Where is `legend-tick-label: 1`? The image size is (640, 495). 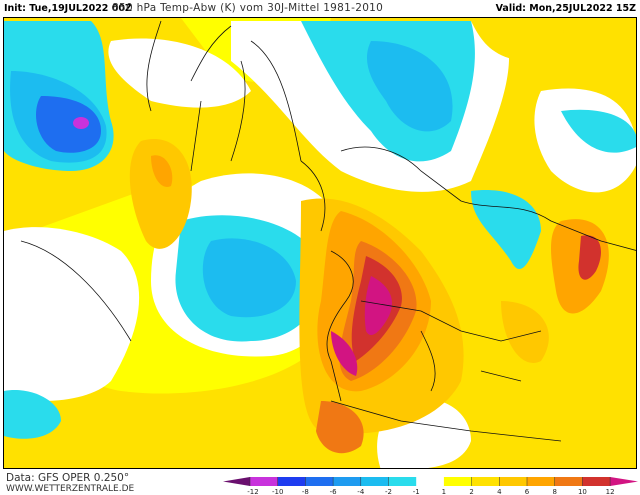 legend-tick-label: 1 is located at coordinates (444, 491).